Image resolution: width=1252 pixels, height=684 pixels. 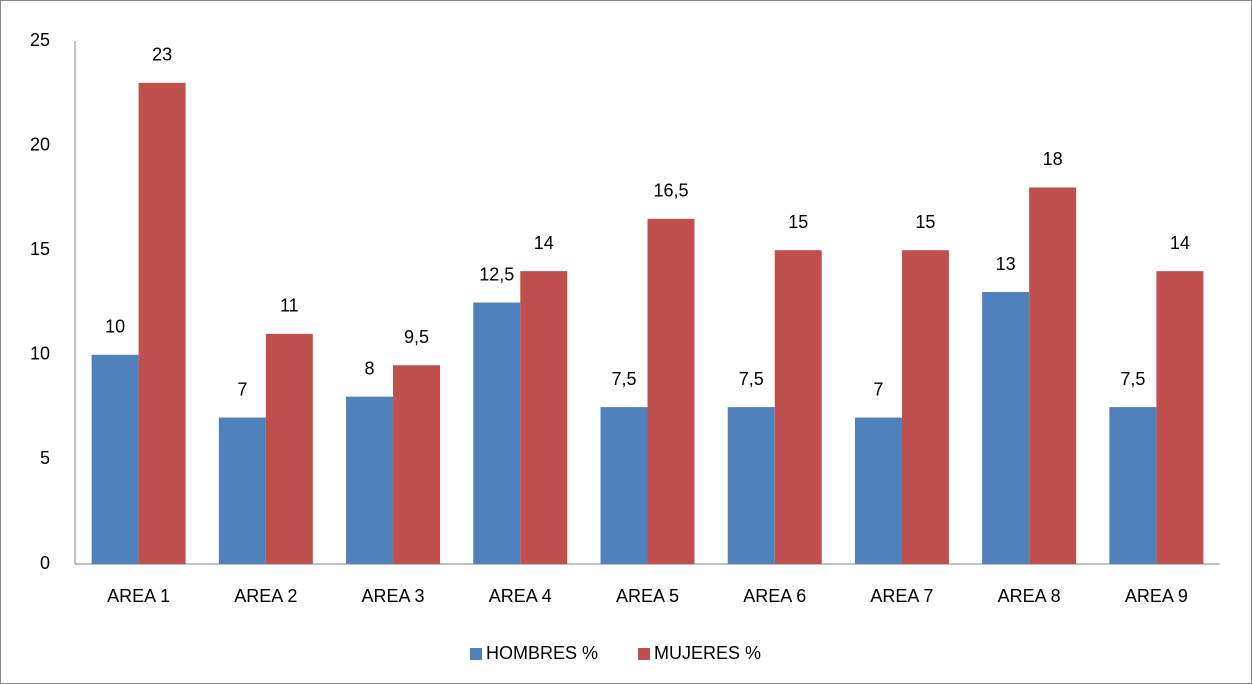 What do you see at coordinates (45, 458) in the screenshot?
I see `y-tick-label: 5` at bounding box center [45, 458].